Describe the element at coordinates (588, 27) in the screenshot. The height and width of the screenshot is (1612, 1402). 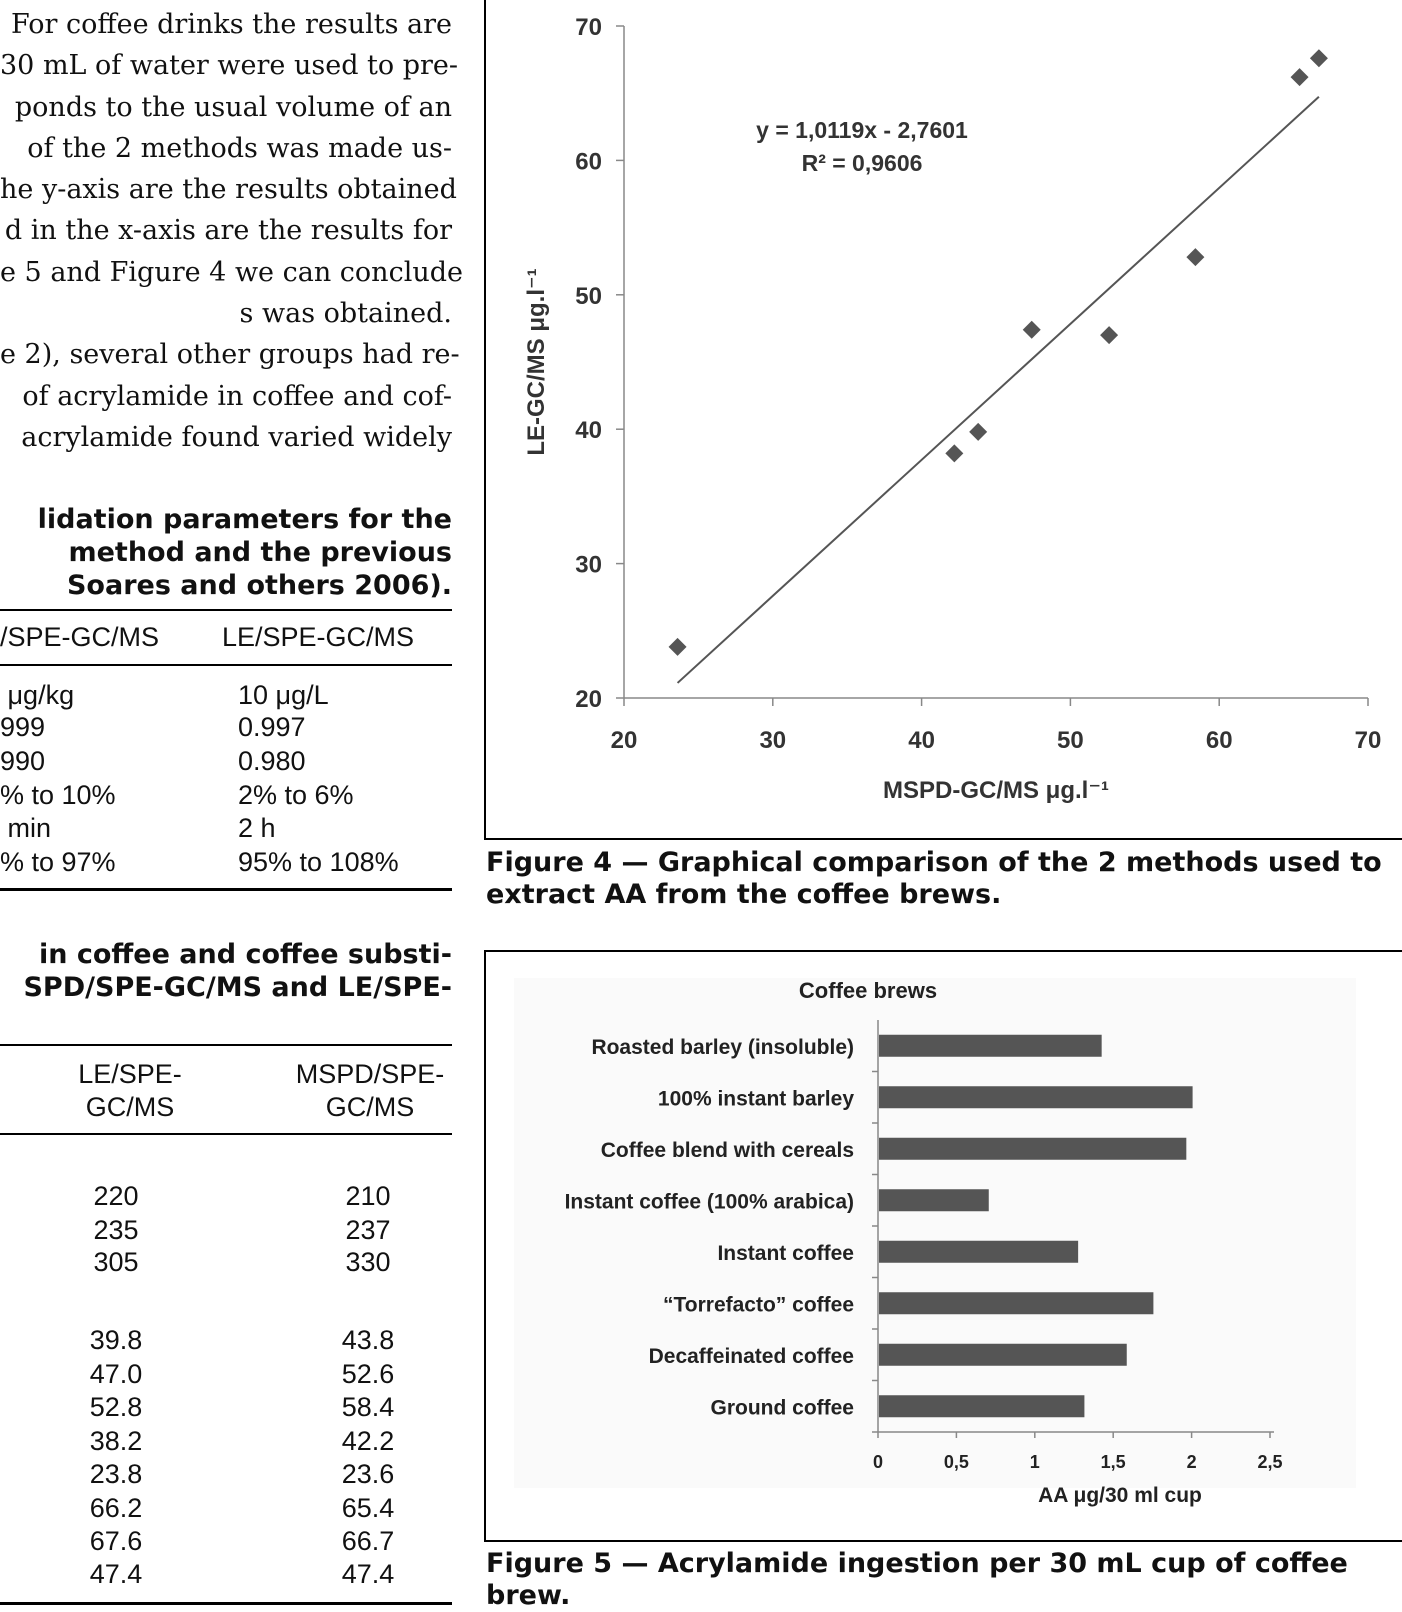
I see `y-tick-label: 70` at that location.